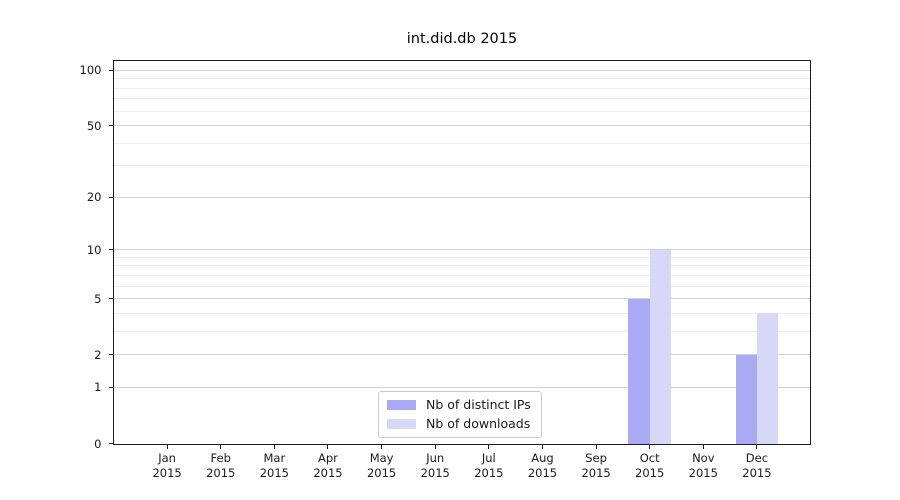 The height and width of the screenshot is (500, 900). What do you see at coordinates (381, 465) in the screenshot?
I see `x-tick-label: May 2015` at bounding box center [381, 465].